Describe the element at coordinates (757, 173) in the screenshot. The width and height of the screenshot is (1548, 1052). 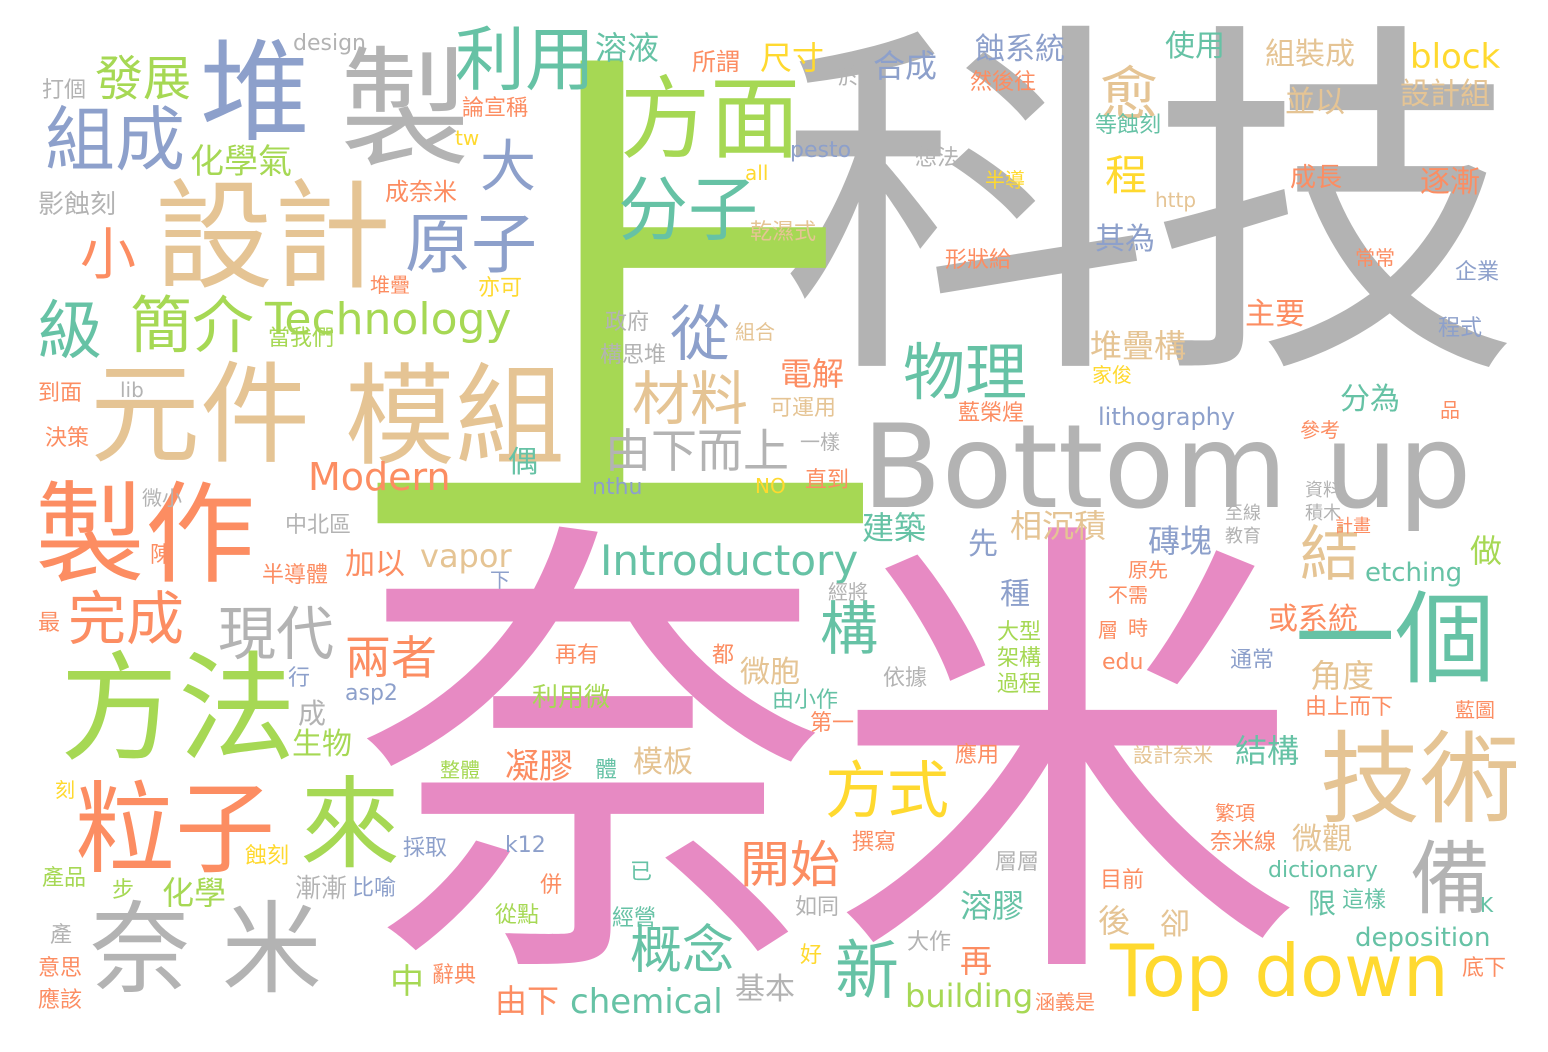
I see `cloud-word-all: all` at that location.